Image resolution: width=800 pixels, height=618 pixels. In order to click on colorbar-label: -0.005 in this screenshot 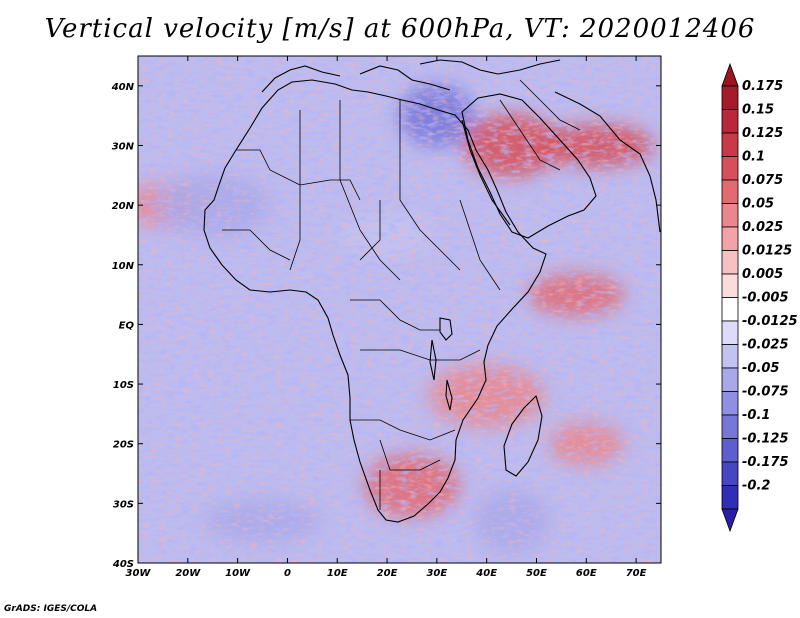, I will do `click(765, 298)`.